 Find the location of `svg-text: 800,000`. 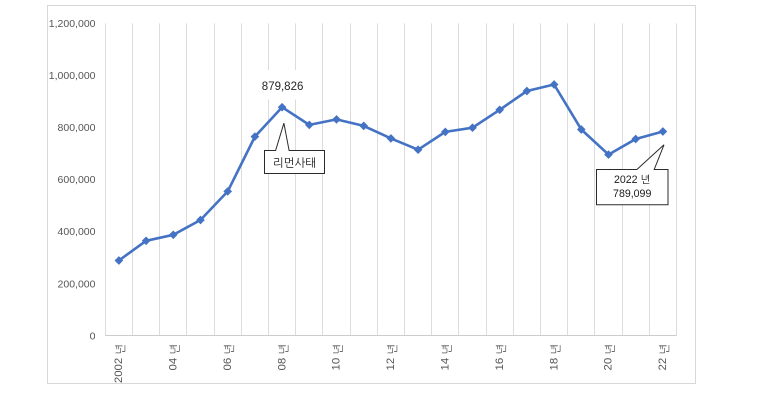

svg-text: 800,000 is located at coordinates (77, 128).